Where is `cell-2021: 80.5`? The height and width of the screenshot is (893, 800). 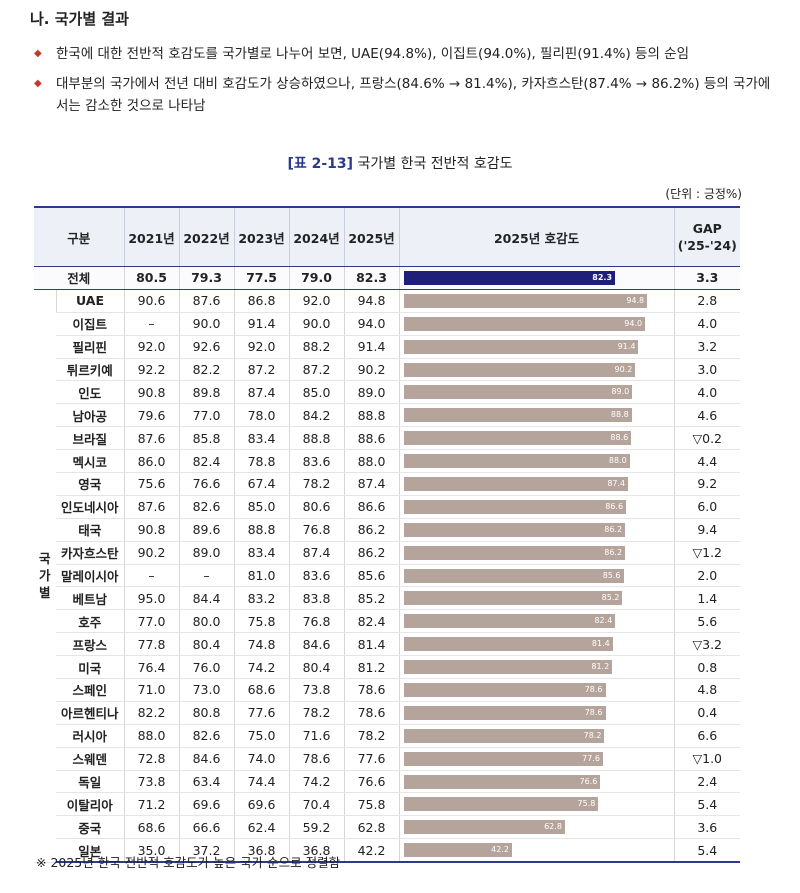 cell-2021: 80.5 is located at coordinates (151, 278).